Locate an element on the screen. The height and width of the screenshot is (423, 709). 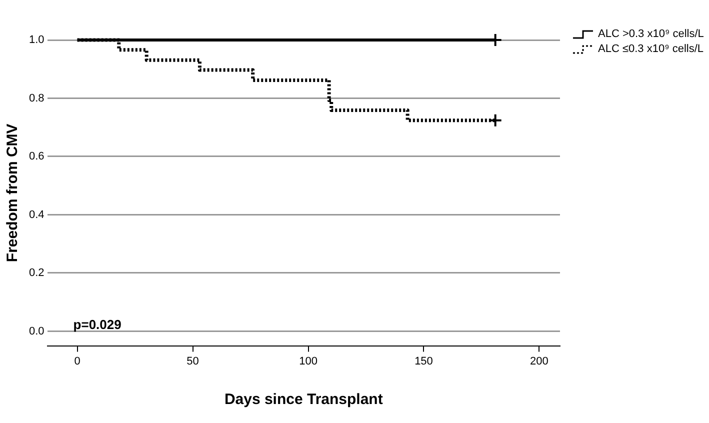
legend-label: ALC ≤0.3 x10⁹ cells/L is located at coordinates (651, 49).